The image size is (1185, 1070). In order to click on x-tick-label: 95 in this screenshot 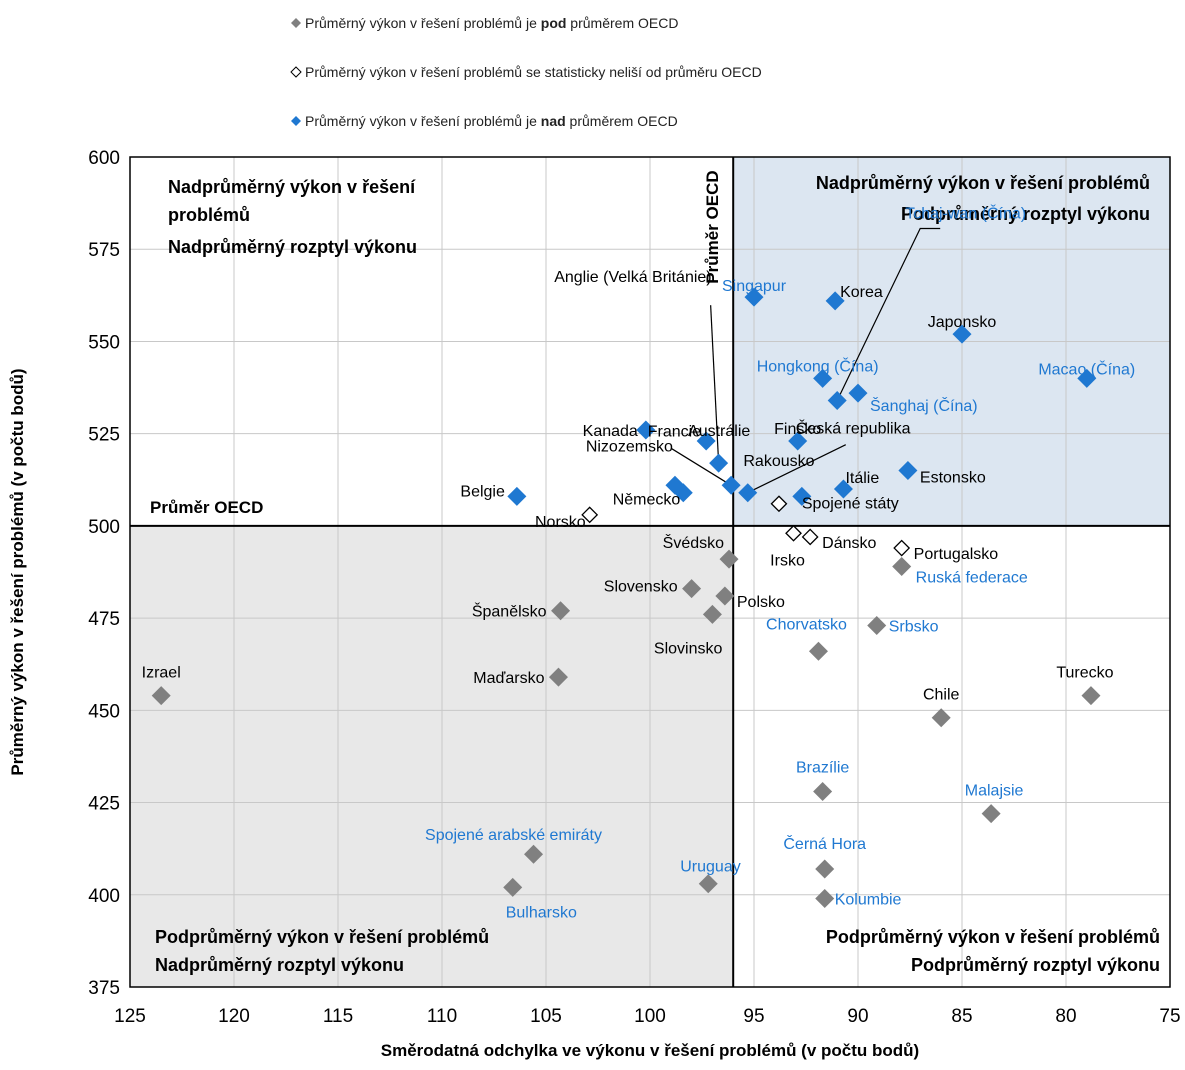, I will do `click(753, 1016)`.